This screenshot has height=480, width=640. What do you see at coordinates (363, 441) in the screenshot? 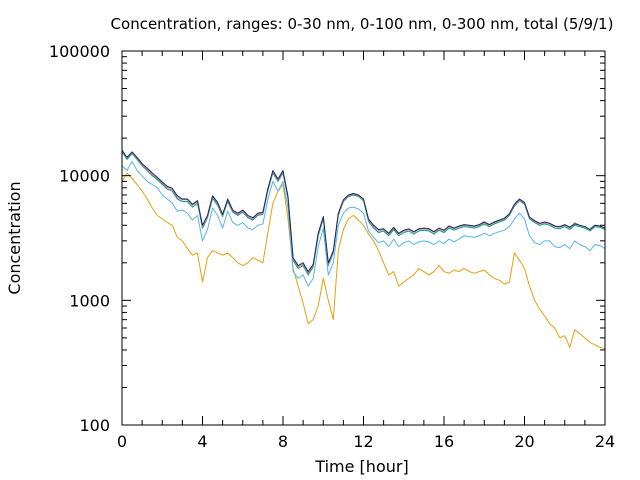
I see `x-tick-label-3: 12` at bounding box center [363, 441].